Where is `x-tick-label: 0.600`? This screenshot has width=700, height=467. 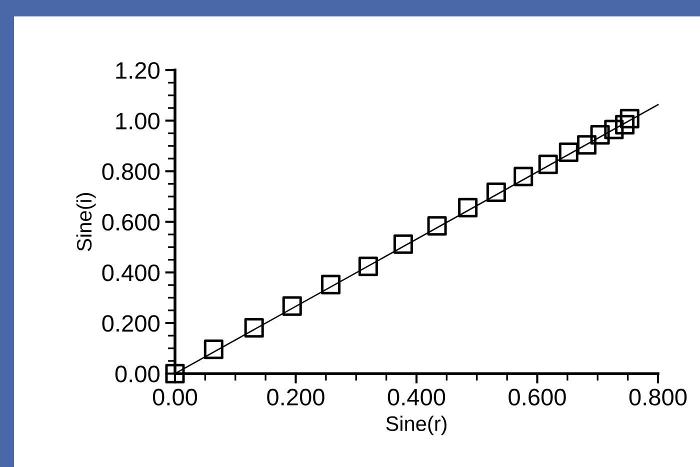 x-tick-label: 0.600 is located at coordinates (537, 397).